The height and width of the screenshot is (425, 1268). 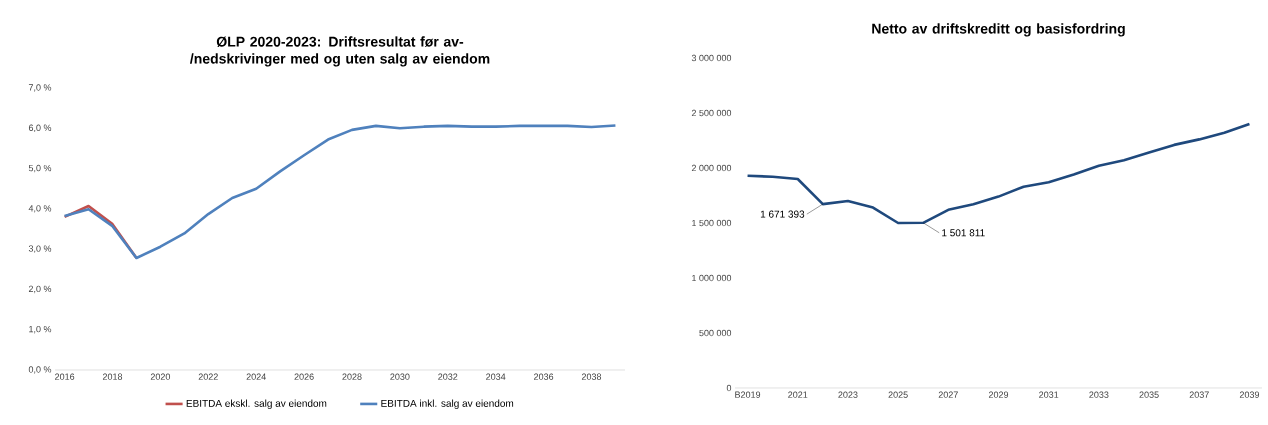 What do you see at coordinates (352, 376) in the screenshot?
I see `x-tick-label: 2028` at bounding box center [352, 376].